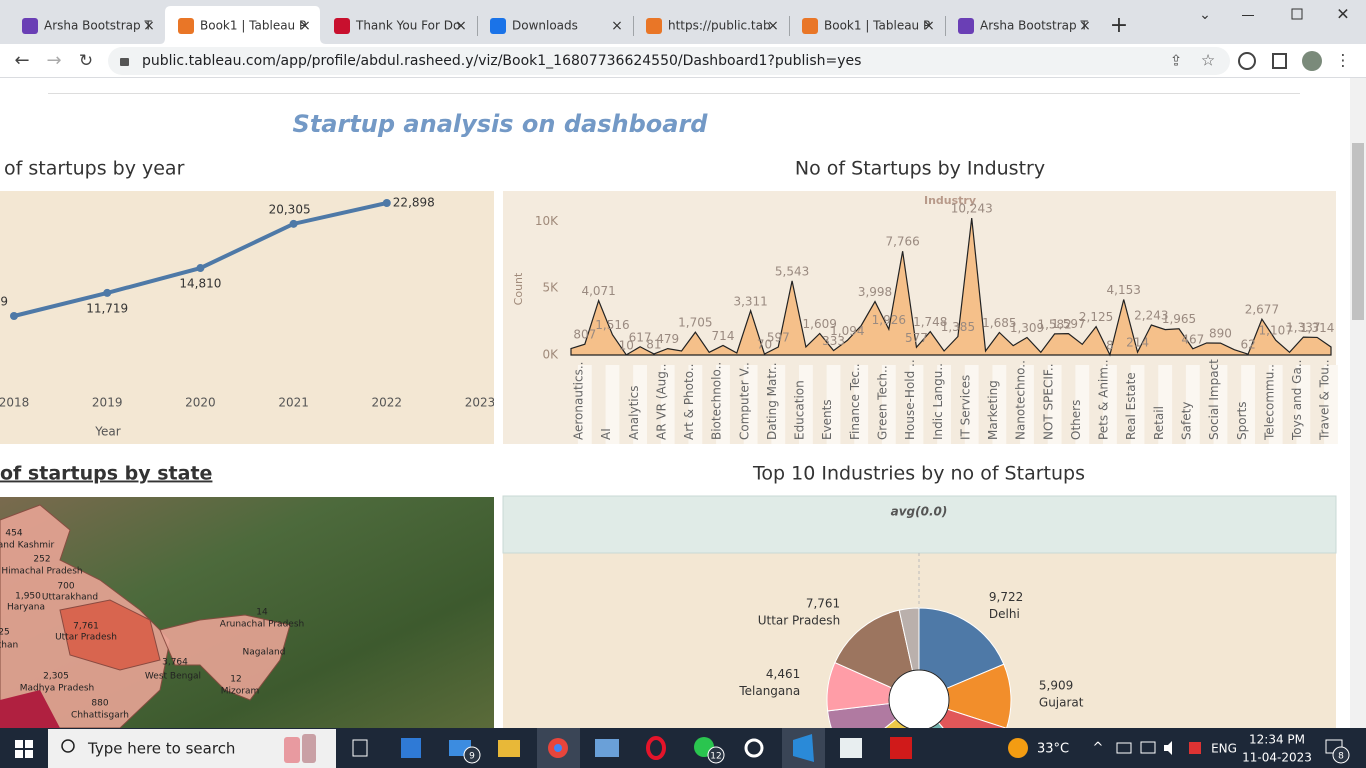  I want to click on clock-date: 11-04-2023, so click(1277, 758).